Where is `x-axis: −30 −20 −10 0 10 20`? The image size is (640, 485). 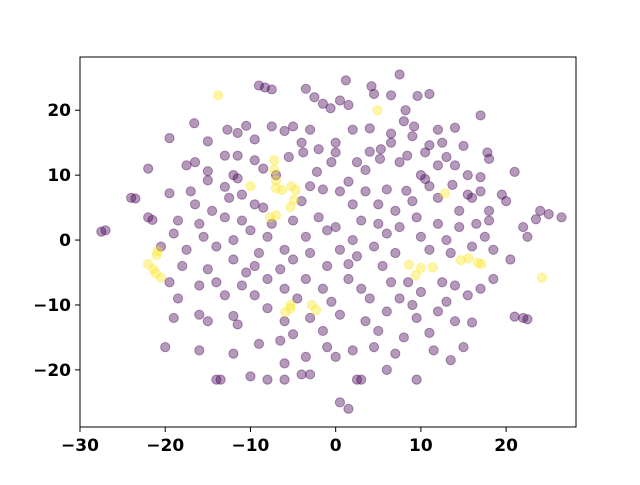
x-axis: −30 −20 −10 0 10 20 is located at coordinates (289, 441).